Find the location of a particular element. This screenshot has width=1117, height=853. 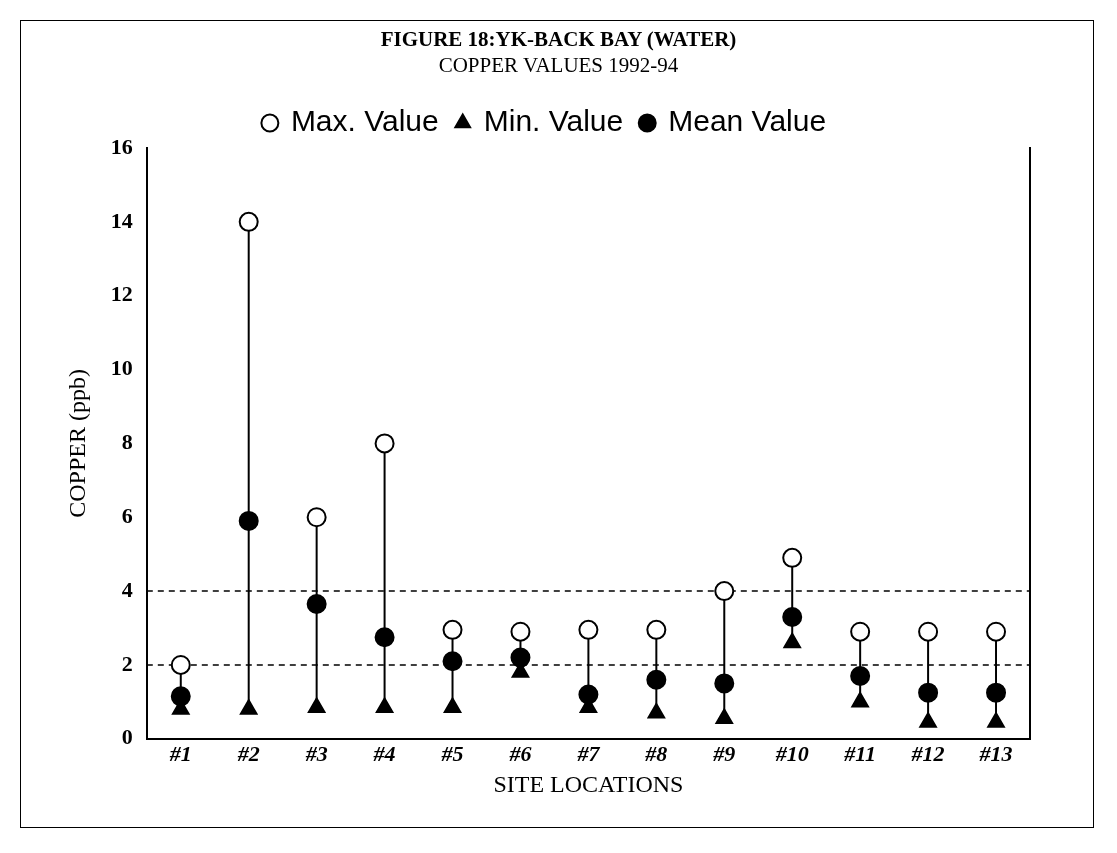

legend-label: Min. Value is located at coordinates (553, 121).